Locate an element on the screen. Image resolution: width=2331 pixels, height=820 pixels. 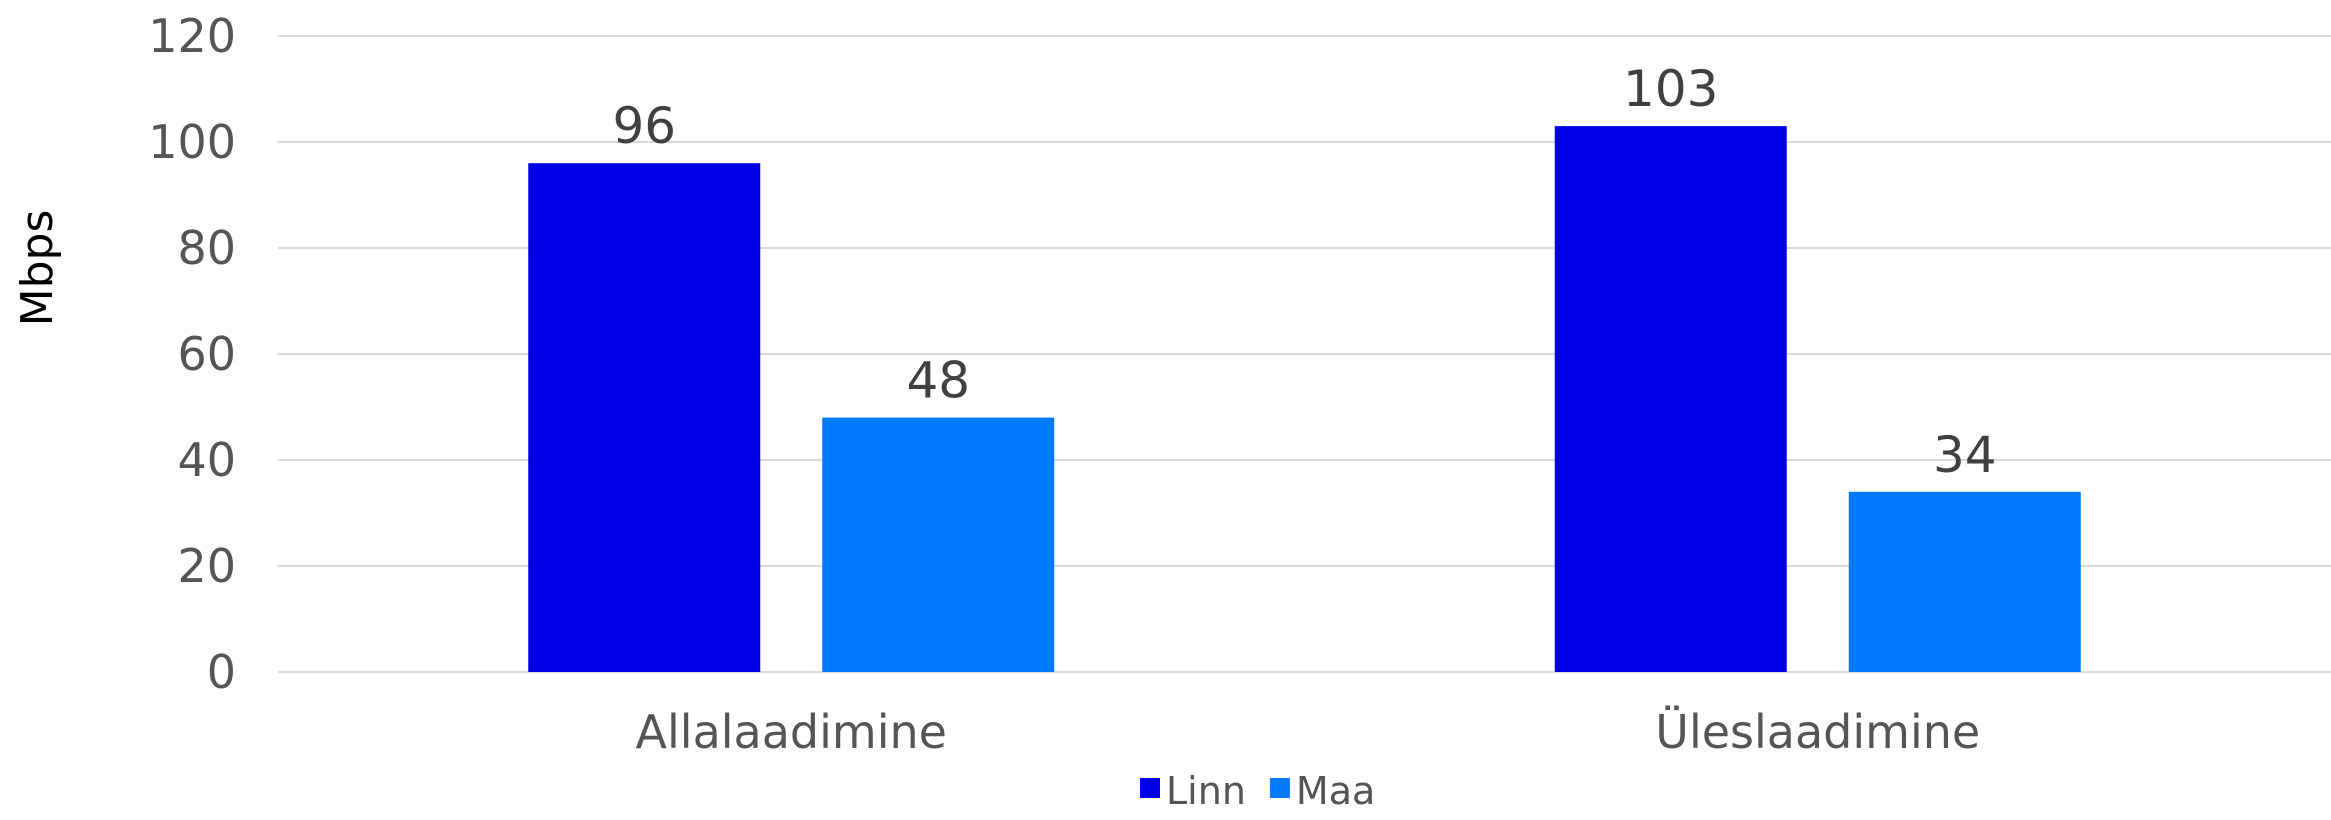
y-axis-ticks: 0 20 40 60 80 100 120 is located at coordinates (192, 354).